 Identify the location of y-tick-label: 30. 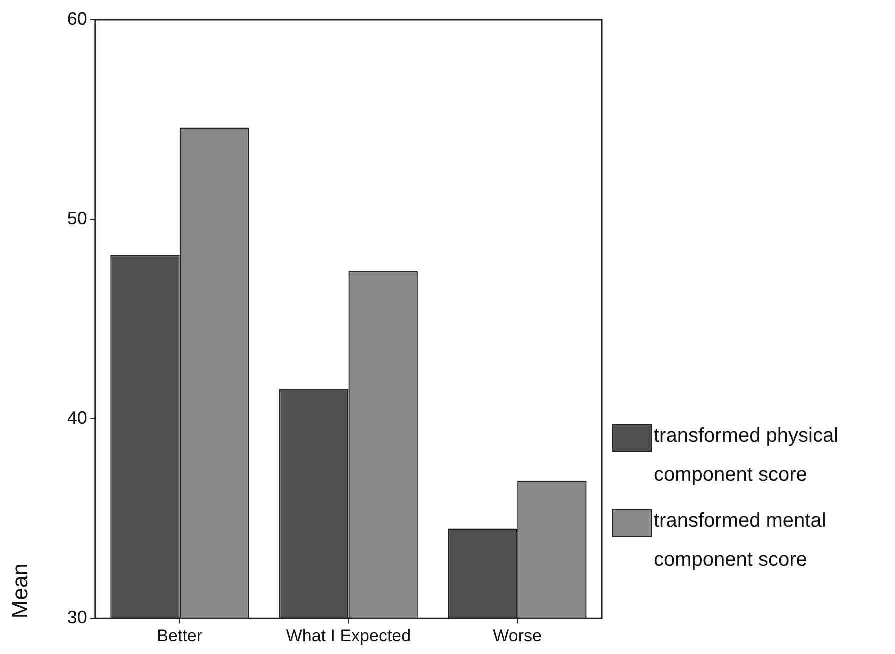
(77, 618).